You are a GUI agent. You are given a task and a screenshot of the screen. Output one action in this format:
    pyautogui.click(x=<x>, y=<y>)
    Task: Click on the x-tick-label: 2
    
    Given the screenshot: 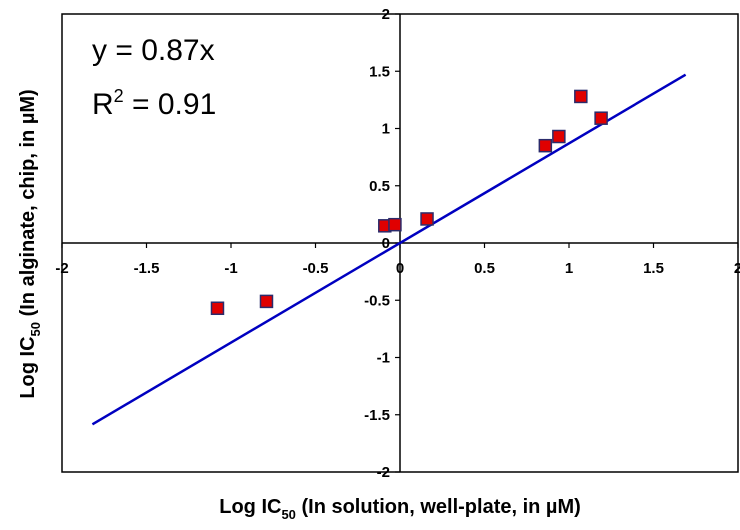 What is the action you would take?
    pyautogui.click(x=737, y=268)
    